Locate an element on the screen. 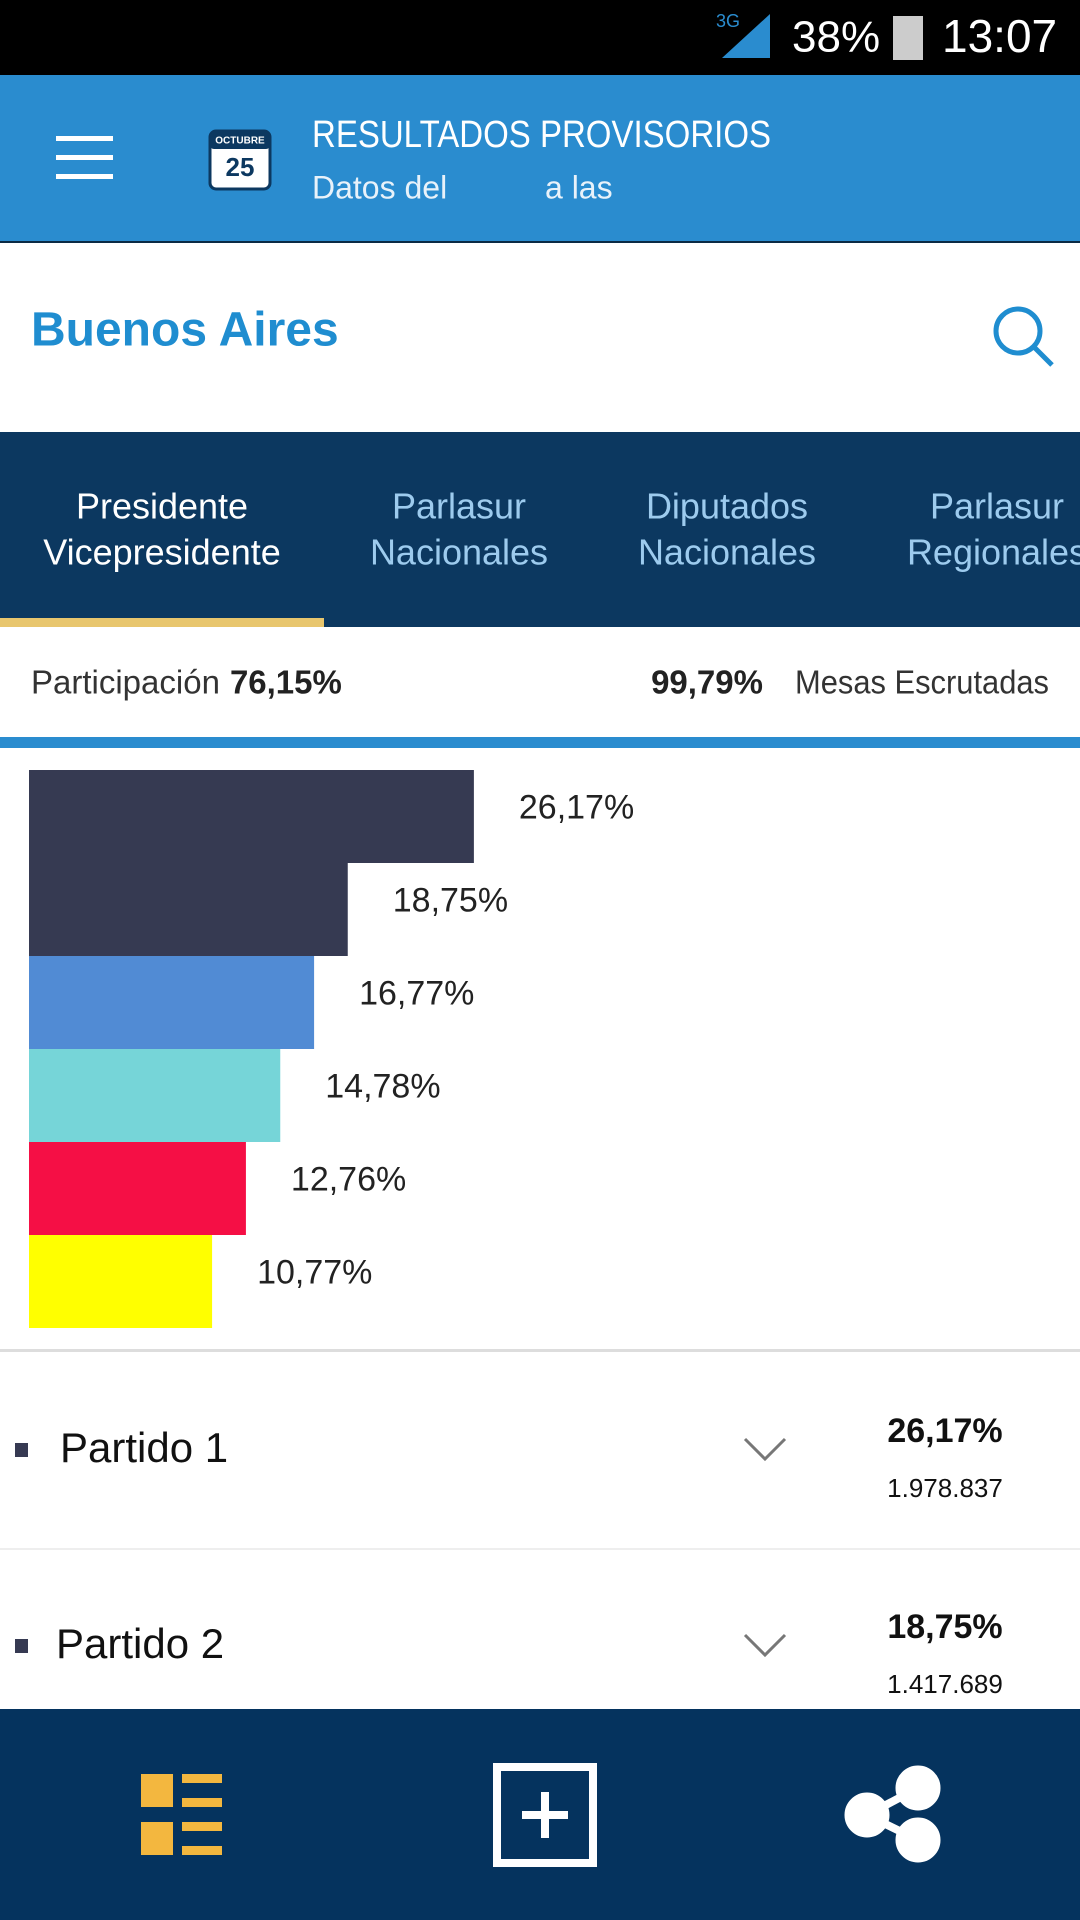 The width and height of the screenshot is (1080, 1920). add-plus is located at coordinates (545, 1815).